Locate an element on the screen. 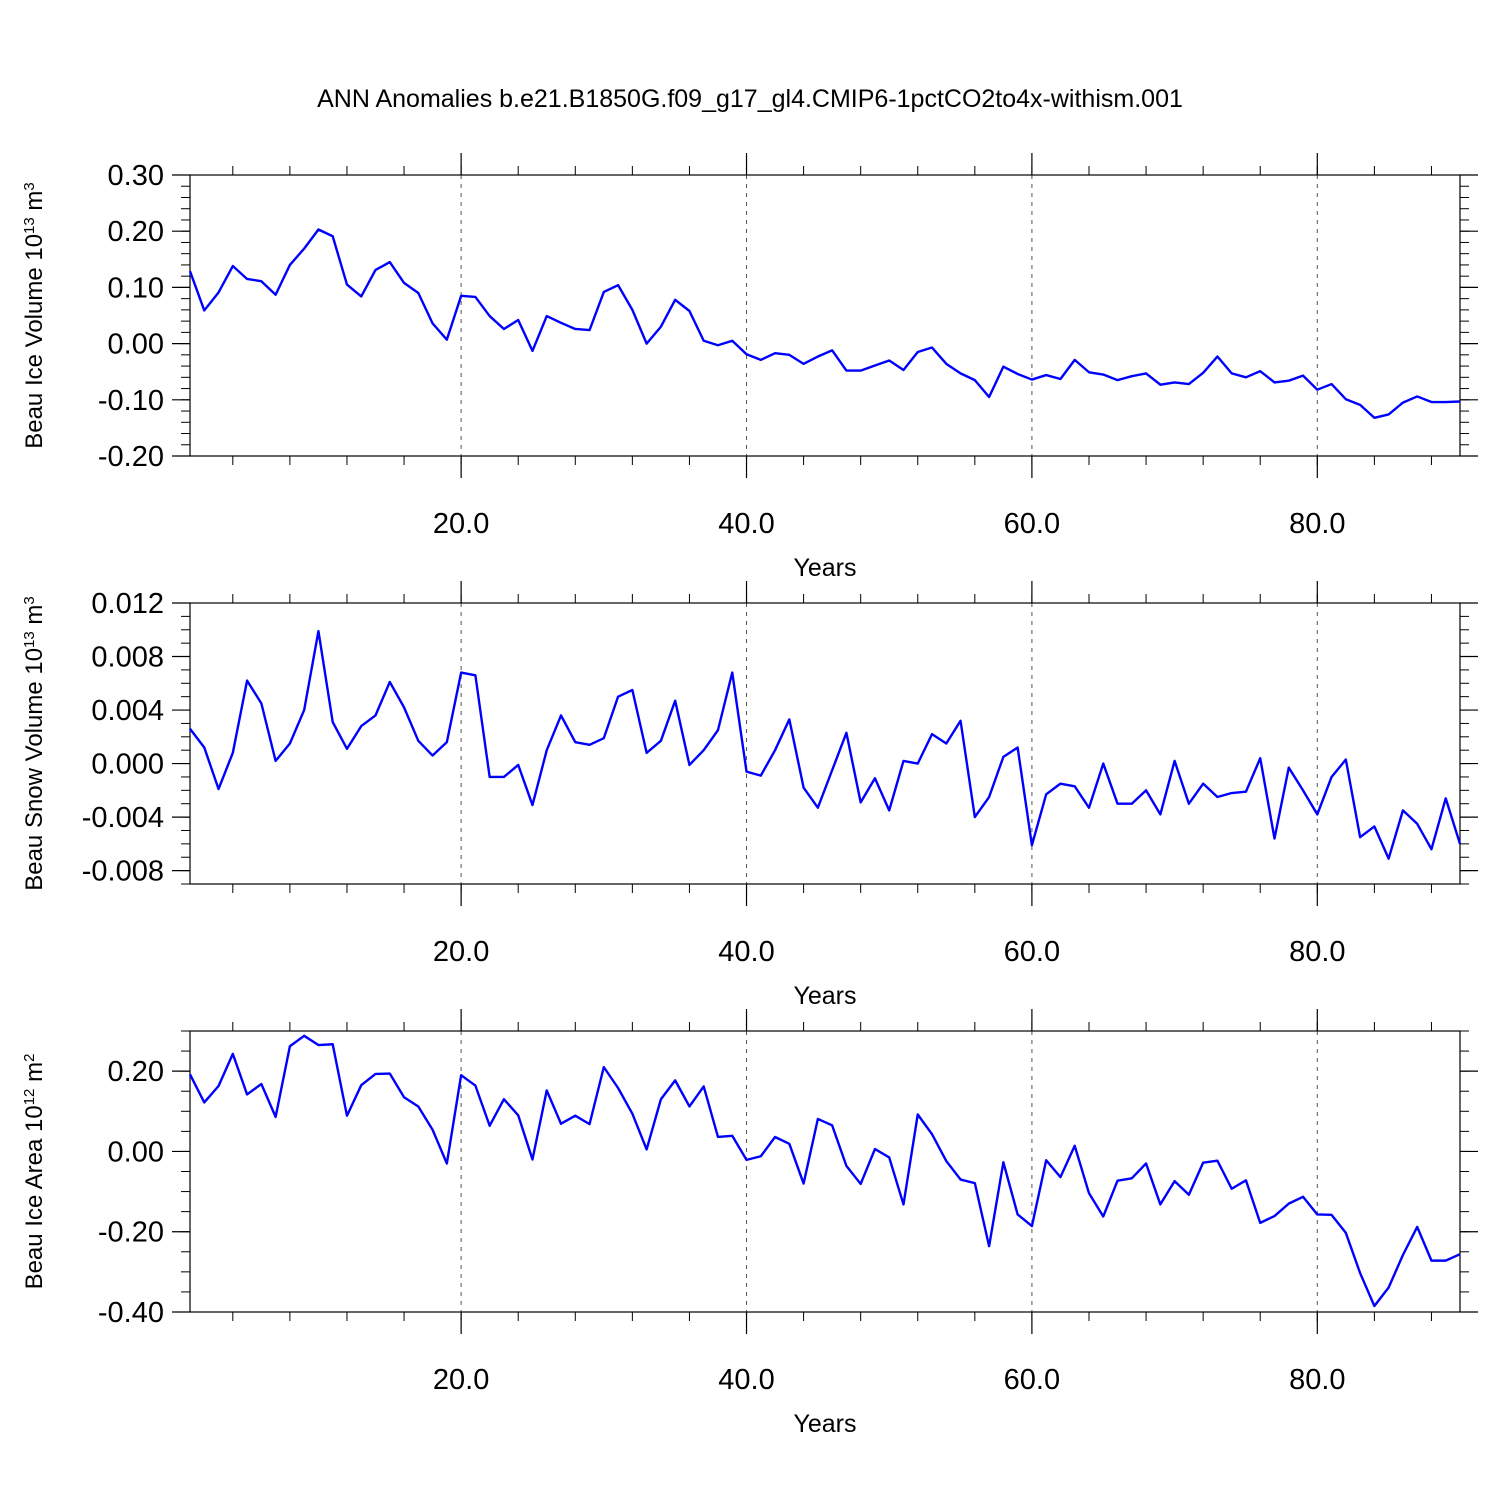 This screenshot has width=1500, height=1500. y-tick-label: -0.004 is located at coordinates (123, 818).